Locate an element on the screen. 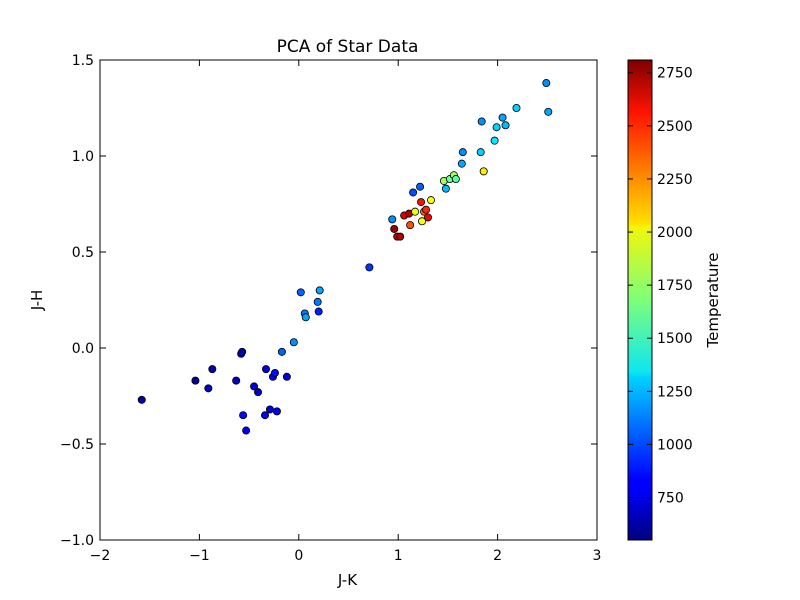 Image resolution: width=800 pixels, height=600 pixels. y-tick-label: 1.5 is located at coordinates (83, 61).